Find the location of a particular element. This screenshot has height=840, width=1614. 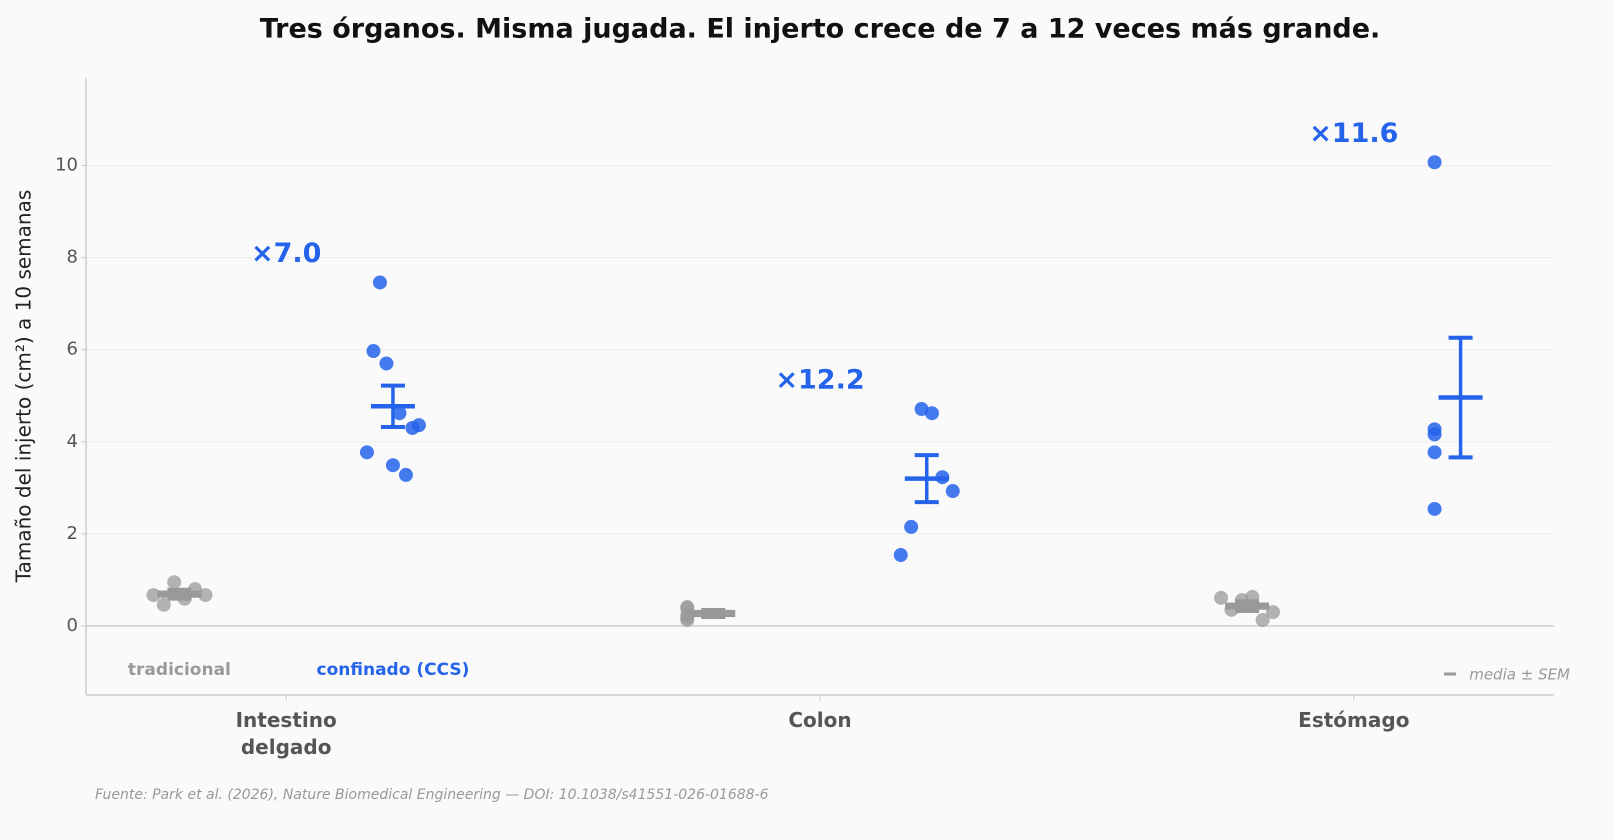

y-tick-label: 6 is located at coordinates (72, 349).